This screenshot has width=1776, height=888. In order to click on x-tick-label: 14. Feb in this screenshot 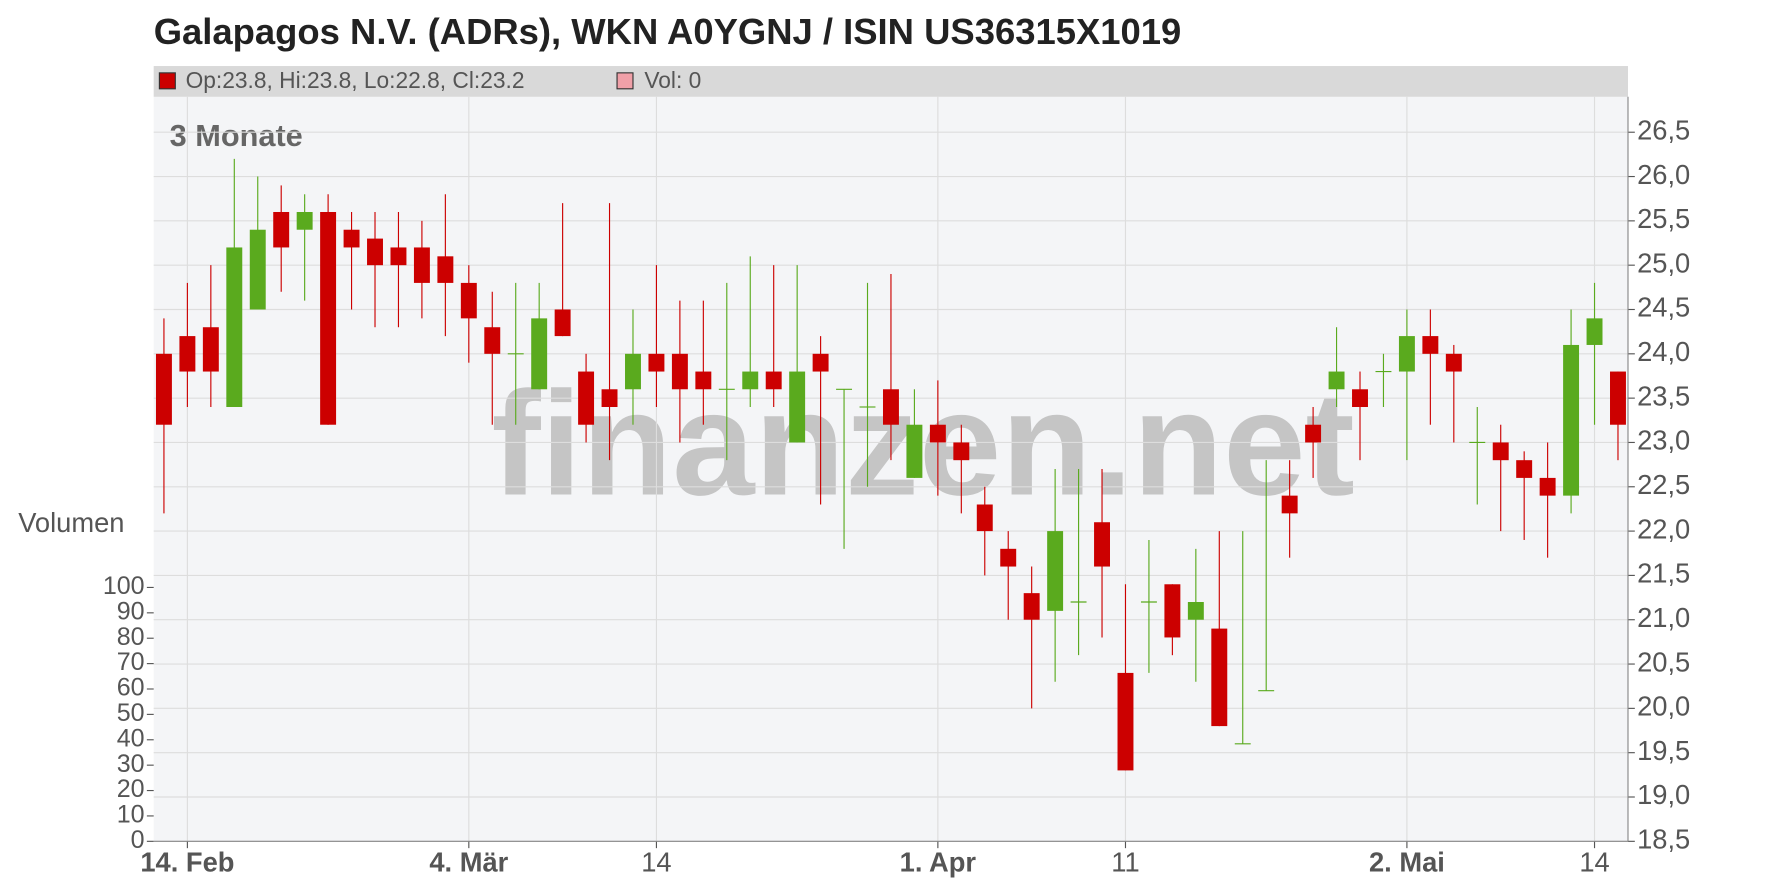, I will do `click(187, 861)`.